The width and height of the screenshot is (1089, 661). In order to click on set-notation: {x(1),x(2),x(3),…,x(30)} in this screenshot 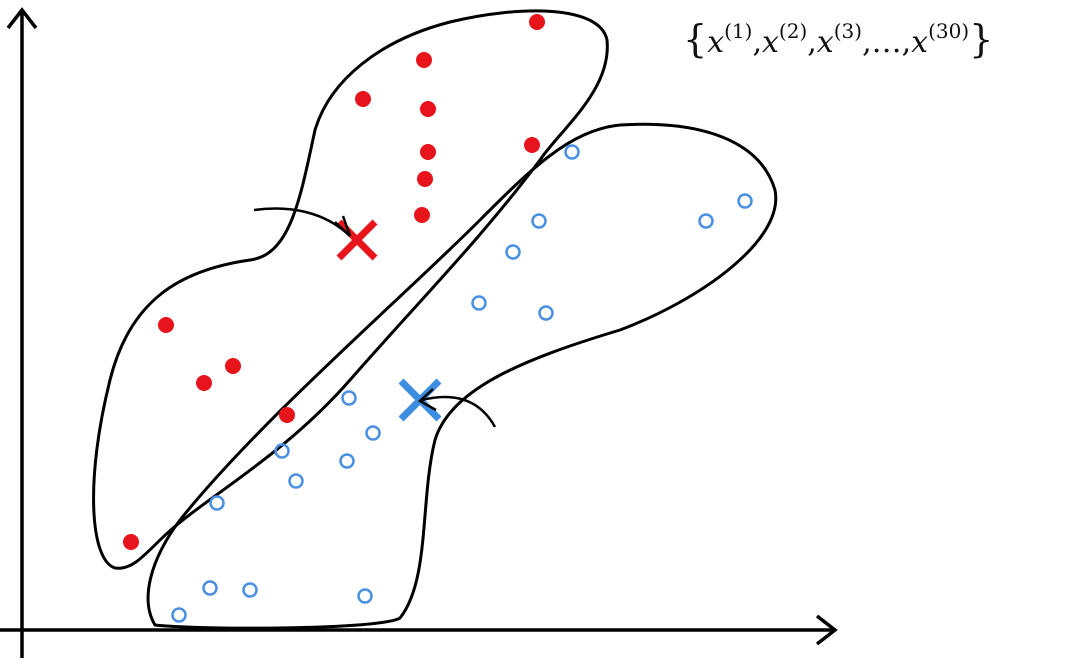, I will do `click(838, 39)`.